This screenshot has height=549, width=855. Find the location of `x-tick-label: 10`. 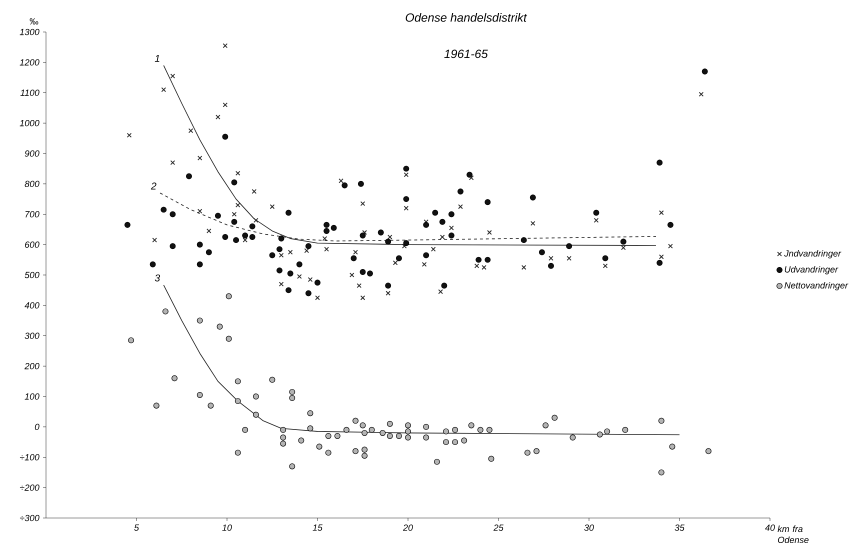

x-tick-label: 10 is located at coordinates (227, 527).